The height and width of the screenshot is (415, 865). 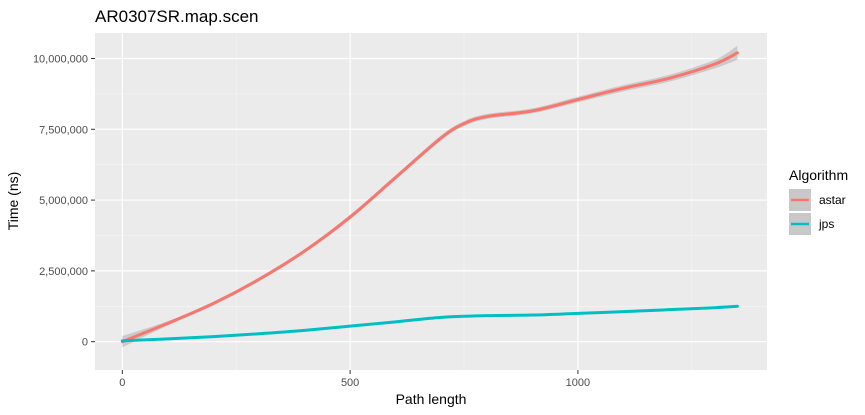 What do you see at coordinates (60, 59) in the screenshot?
I see `y-tick-label: 10,000,000` at bounding box center [60, 59].